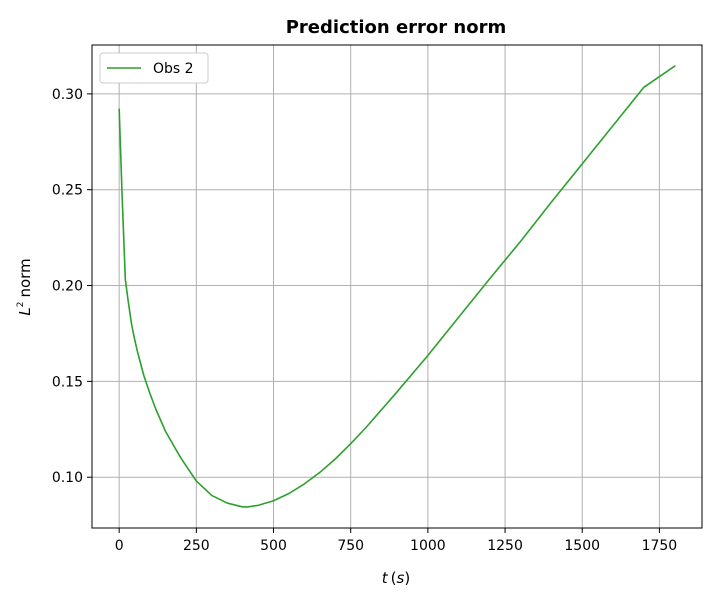  What do you see at coordinates (67, 287) in the screenshot?
I see `y-tick-label: 0.20` at bounding box center [67, 287].